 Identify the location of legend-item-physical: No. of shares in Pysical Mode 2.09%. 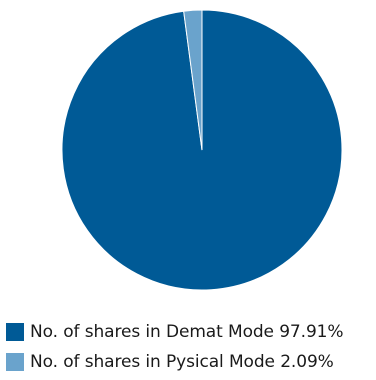
(189, 362).